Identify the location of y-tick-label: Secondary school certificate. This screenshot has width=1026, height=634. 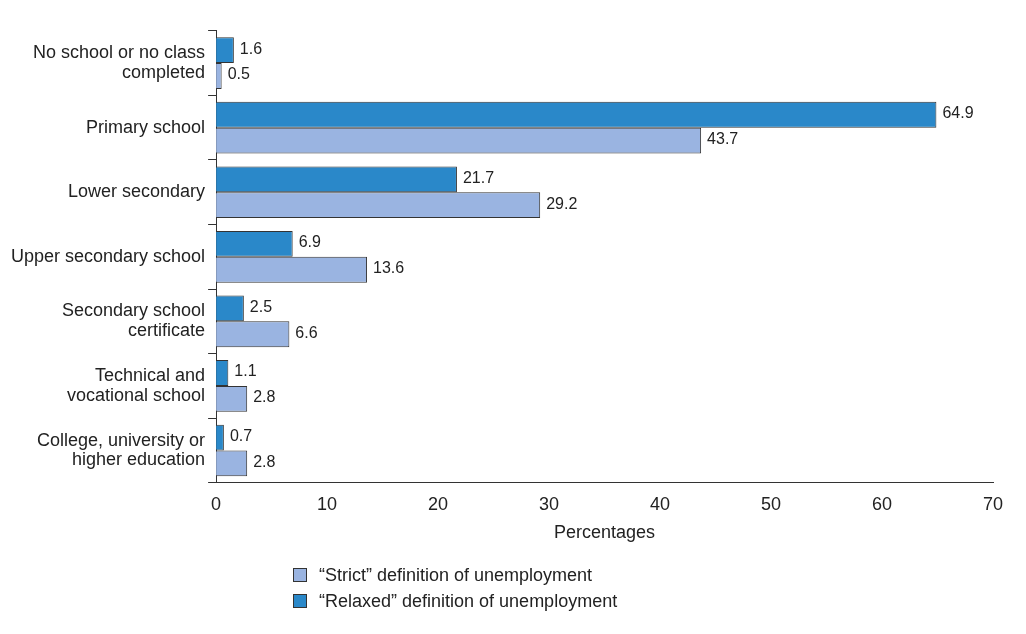
(134, 320).